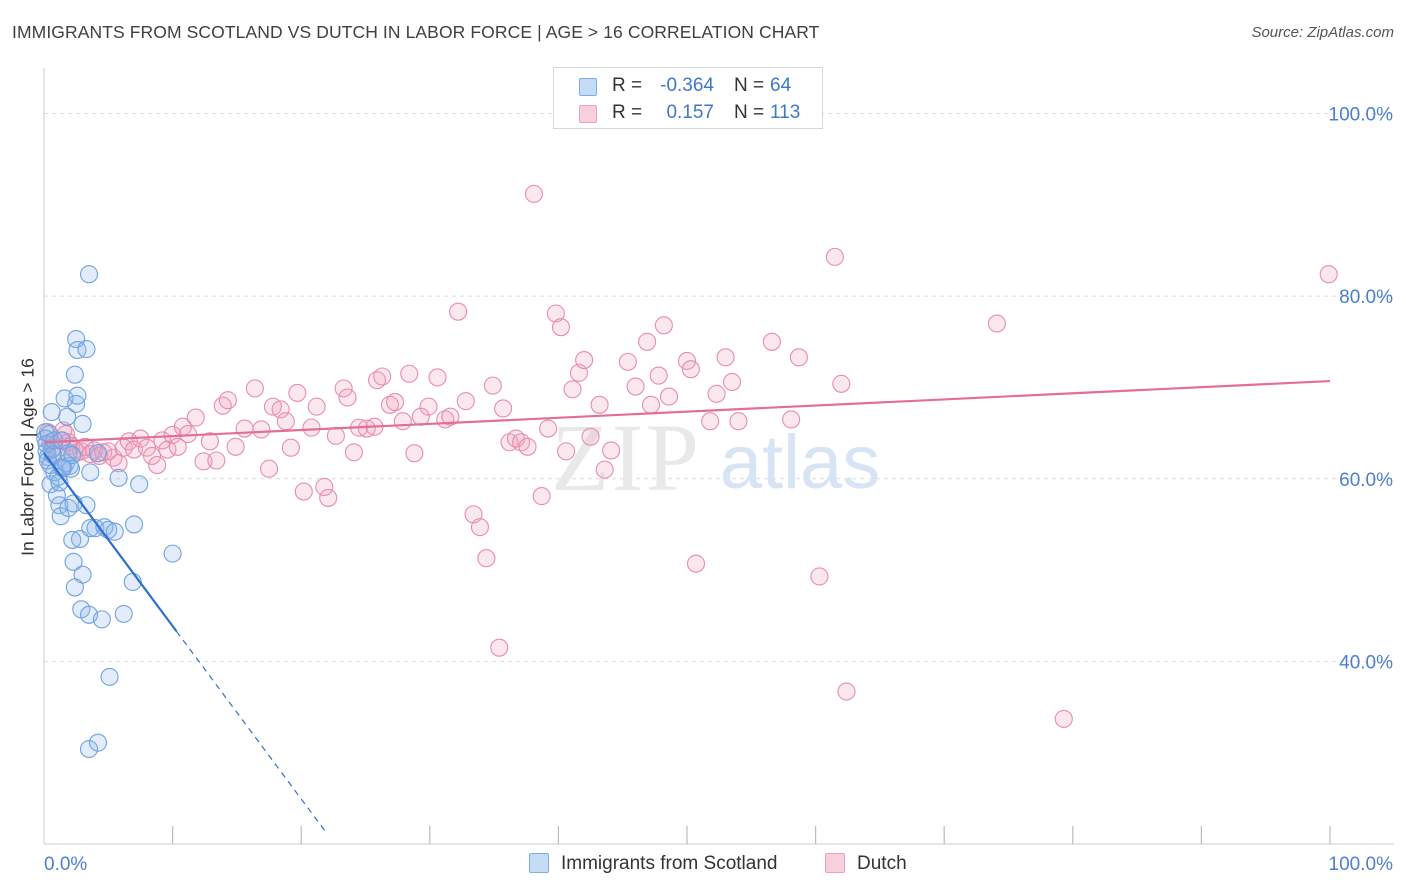  I want to click on bottom-legend-scotland: Immigrants from Scotland, so click(653, 864).